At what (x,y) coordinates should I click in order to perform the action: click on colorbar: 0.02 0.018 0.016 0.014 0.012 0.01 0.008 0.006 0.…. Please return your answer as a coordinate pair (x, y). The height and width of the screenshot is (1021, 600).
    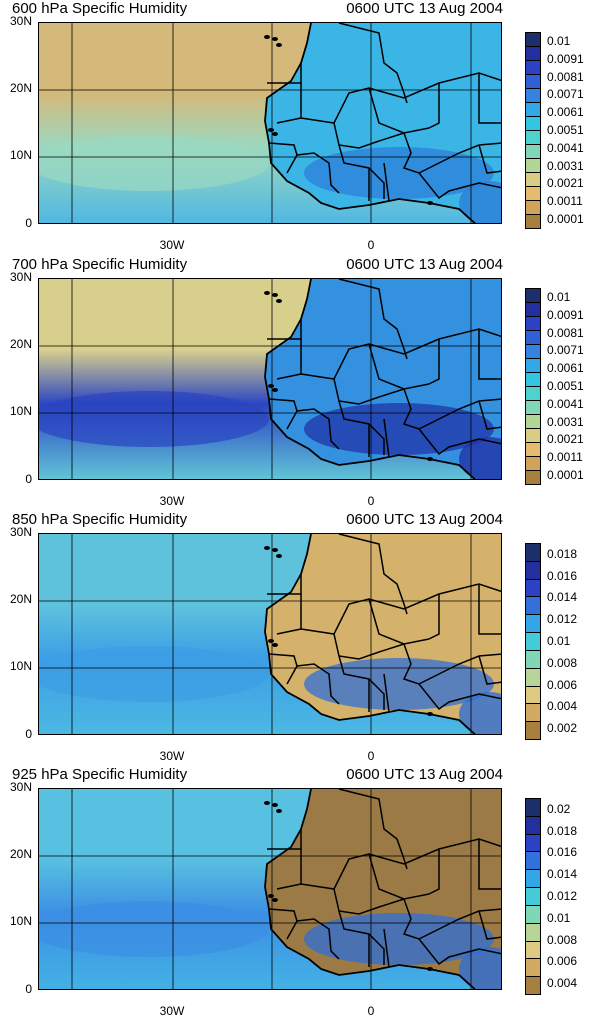
    Looking at the image, I should click on (560, 896).